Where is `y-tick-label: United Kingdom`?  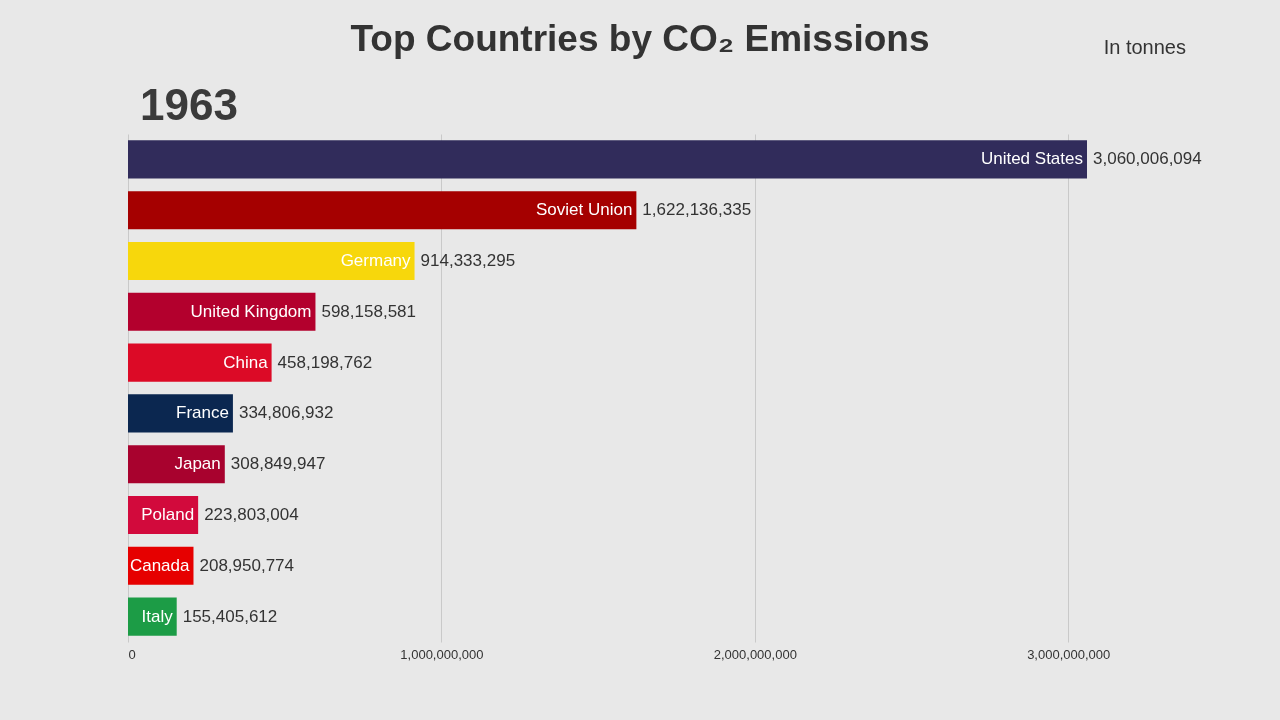
y-tick-label: United Kingdom is located at coordinates (251, 311).